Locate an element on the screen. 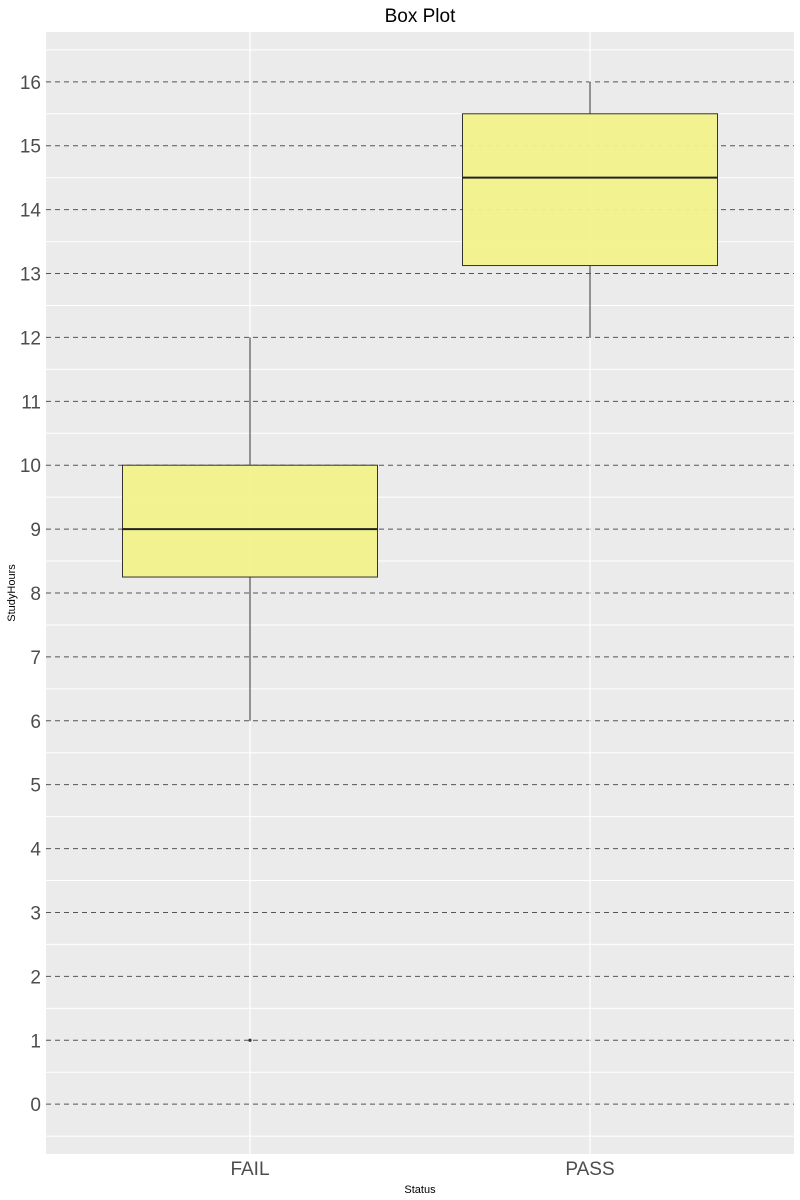  y-tick-label: 2 is located at coordinates (35, 977).